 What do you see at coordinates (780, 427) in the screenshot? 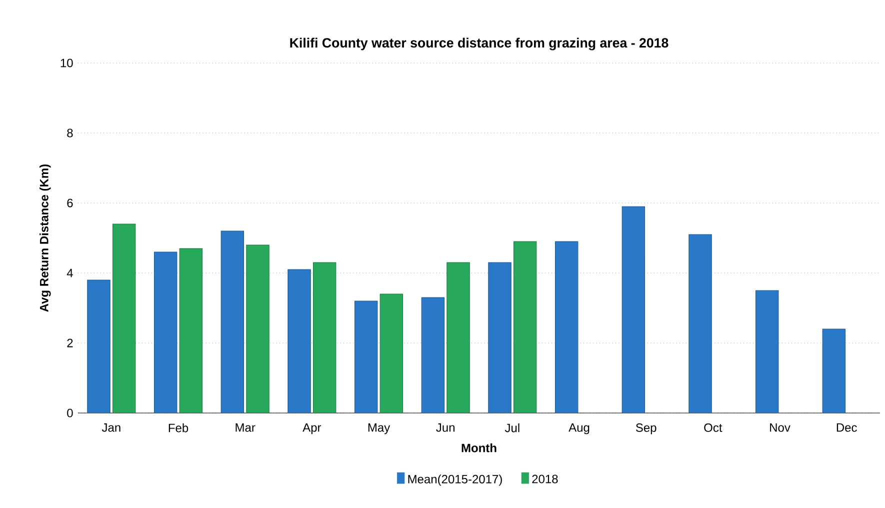
I see `x-tick-label: Nov` at bounding box center [780, 427].